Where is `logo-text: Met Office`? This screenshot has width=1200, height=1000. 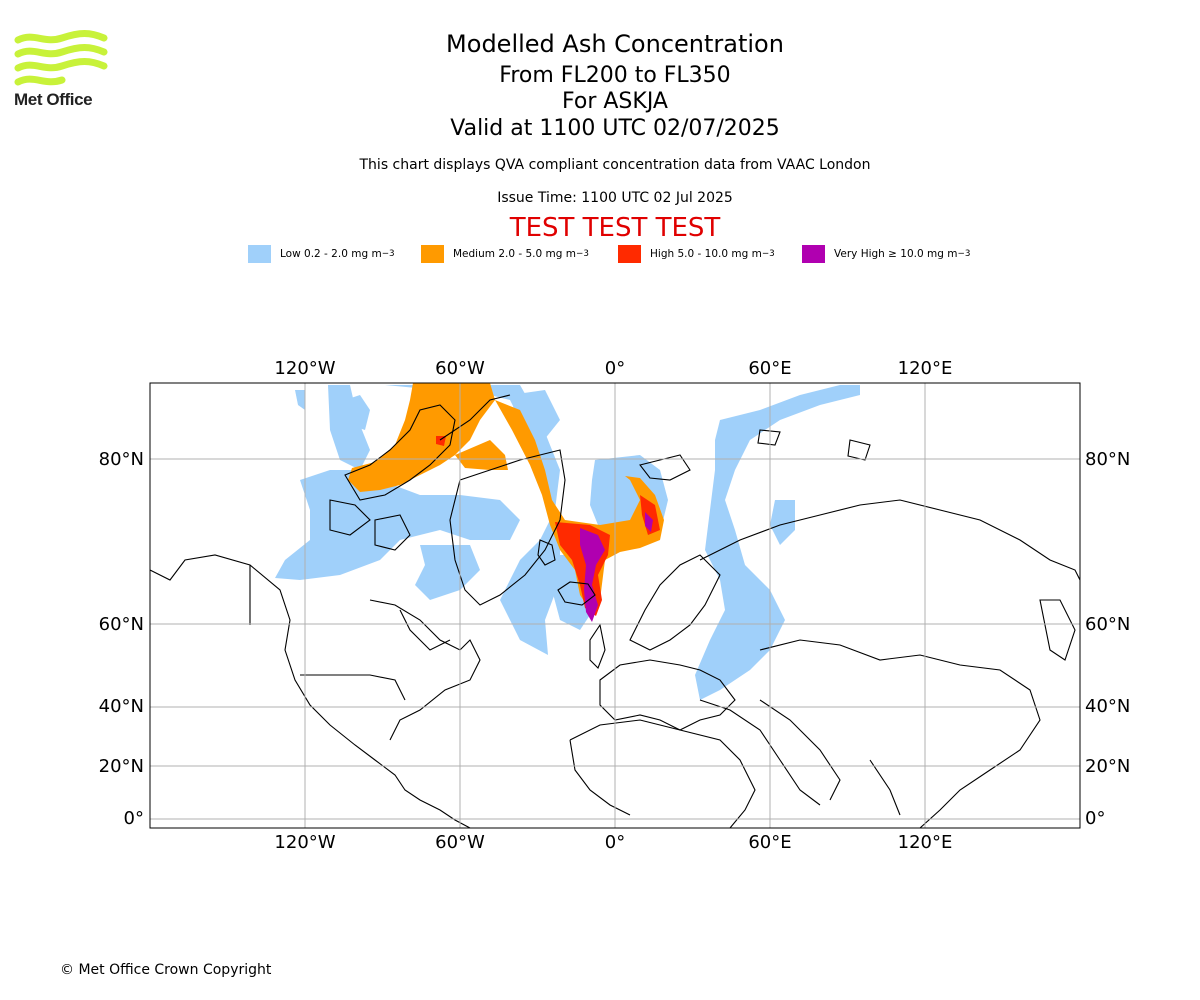
logo-text: Met Office is located at coordinates (53, 99).